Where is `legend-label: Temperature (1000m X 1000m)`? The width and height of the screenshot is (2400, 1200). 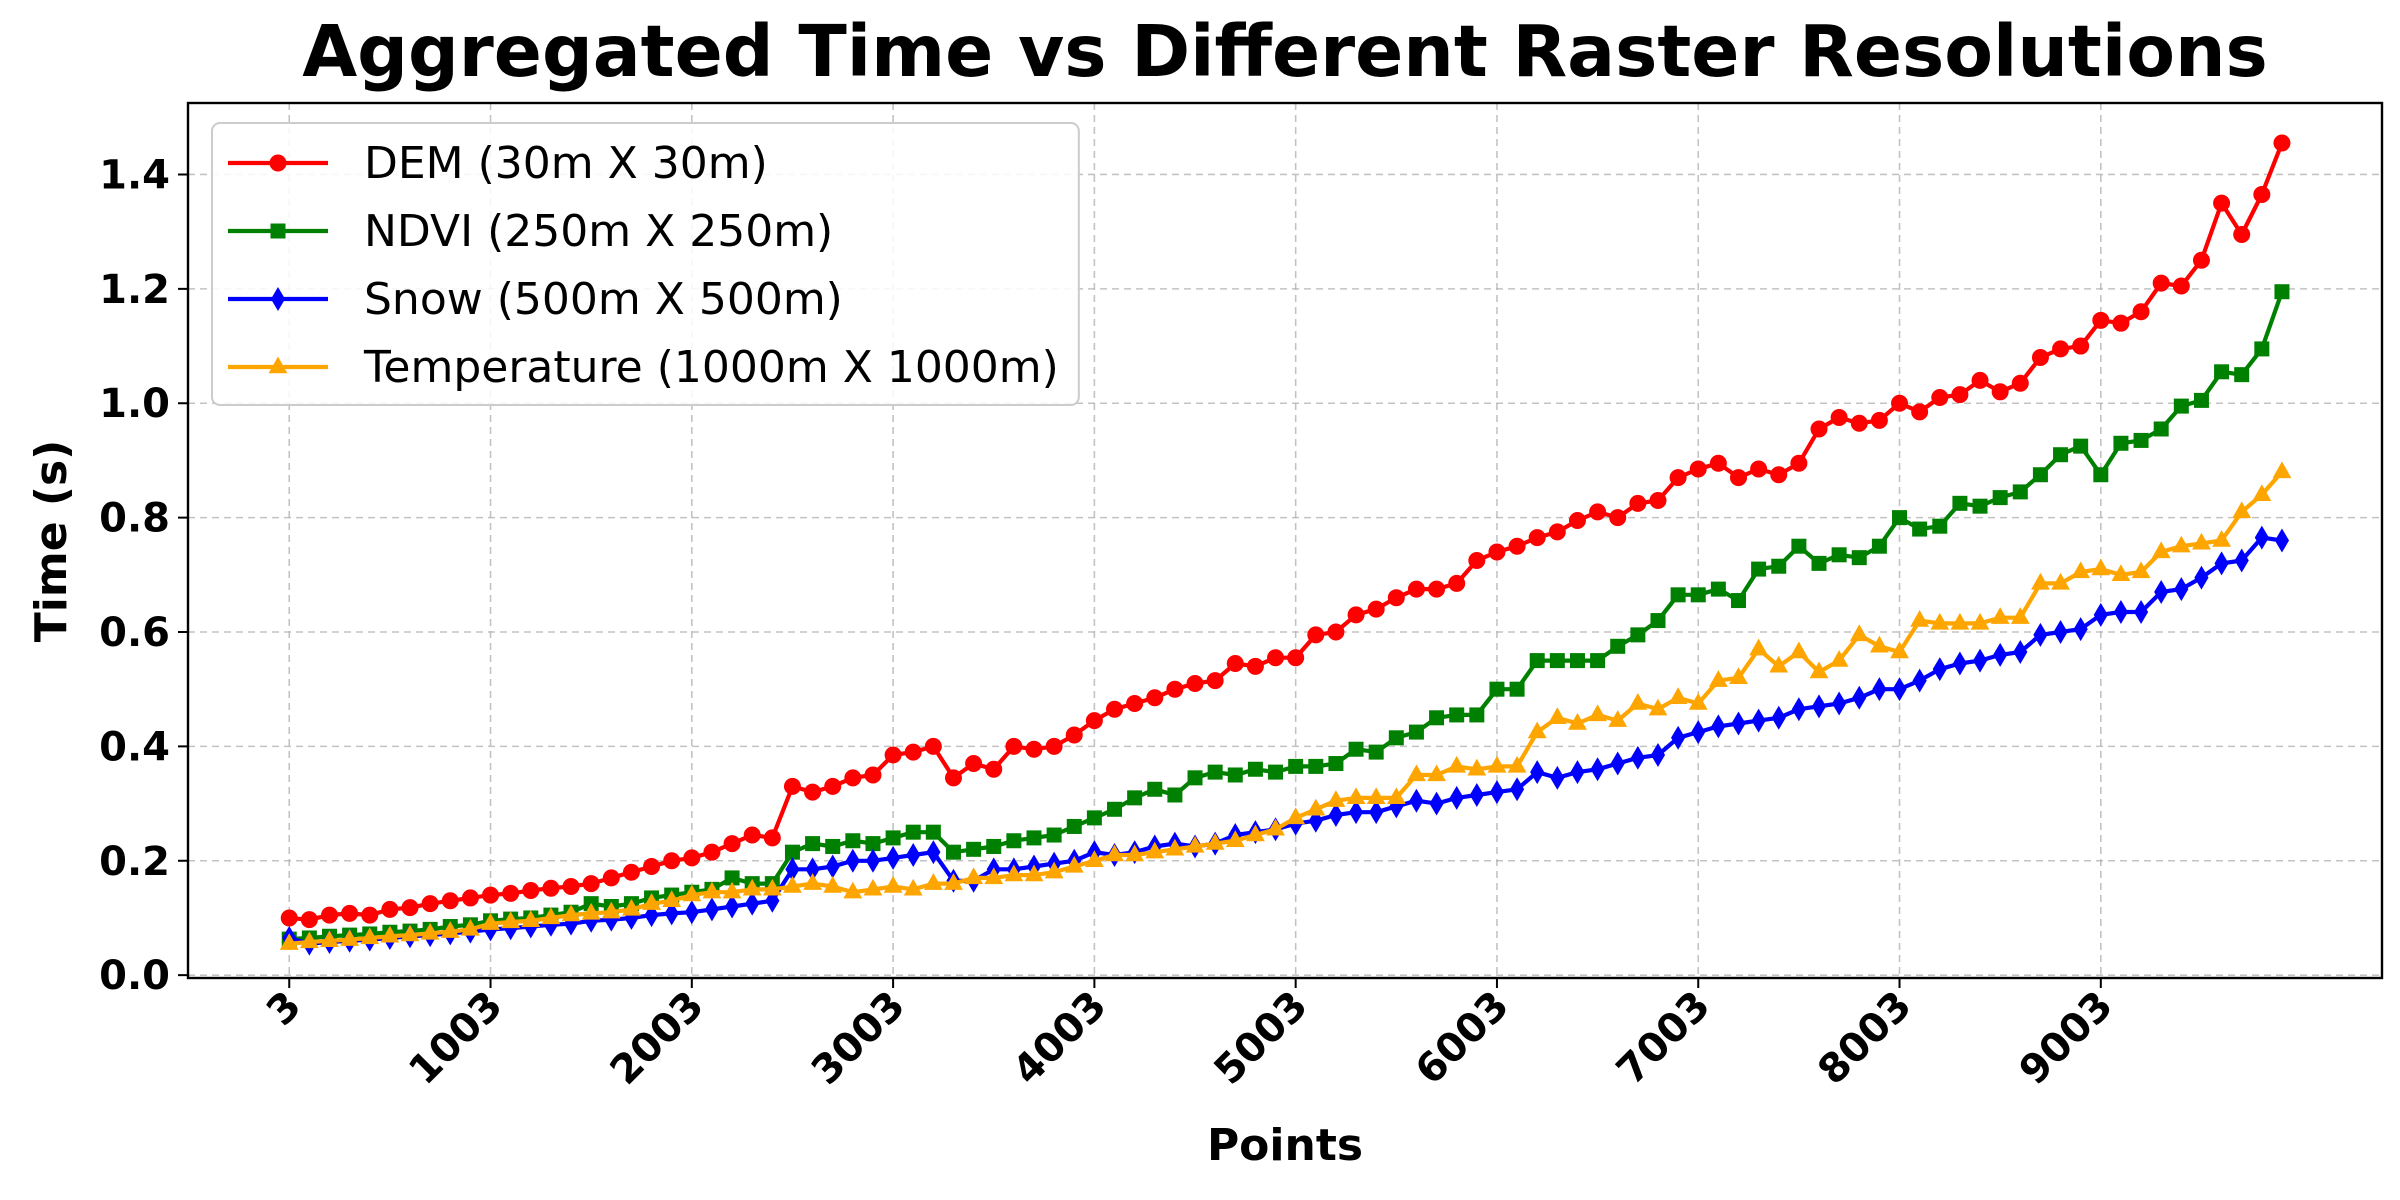 legend-label: Temperature (1000m X 1000m) is located at coordinates (711, 367).